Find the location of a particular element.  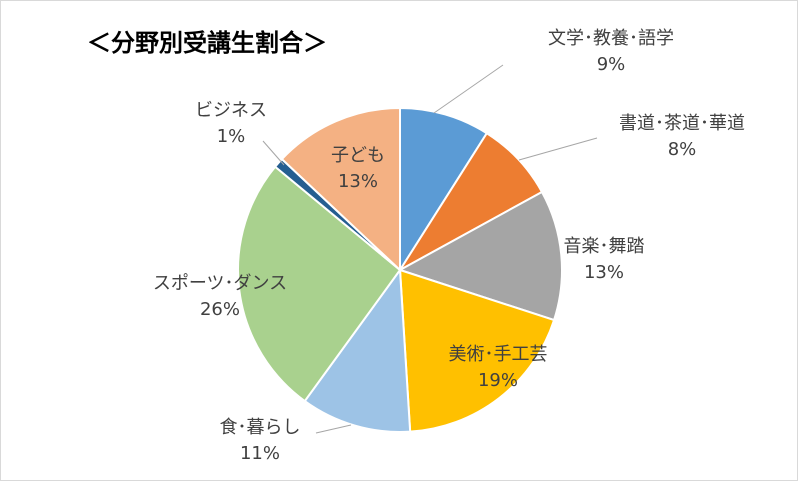

data-label-value: 26% is located at coordinates (220, 309).